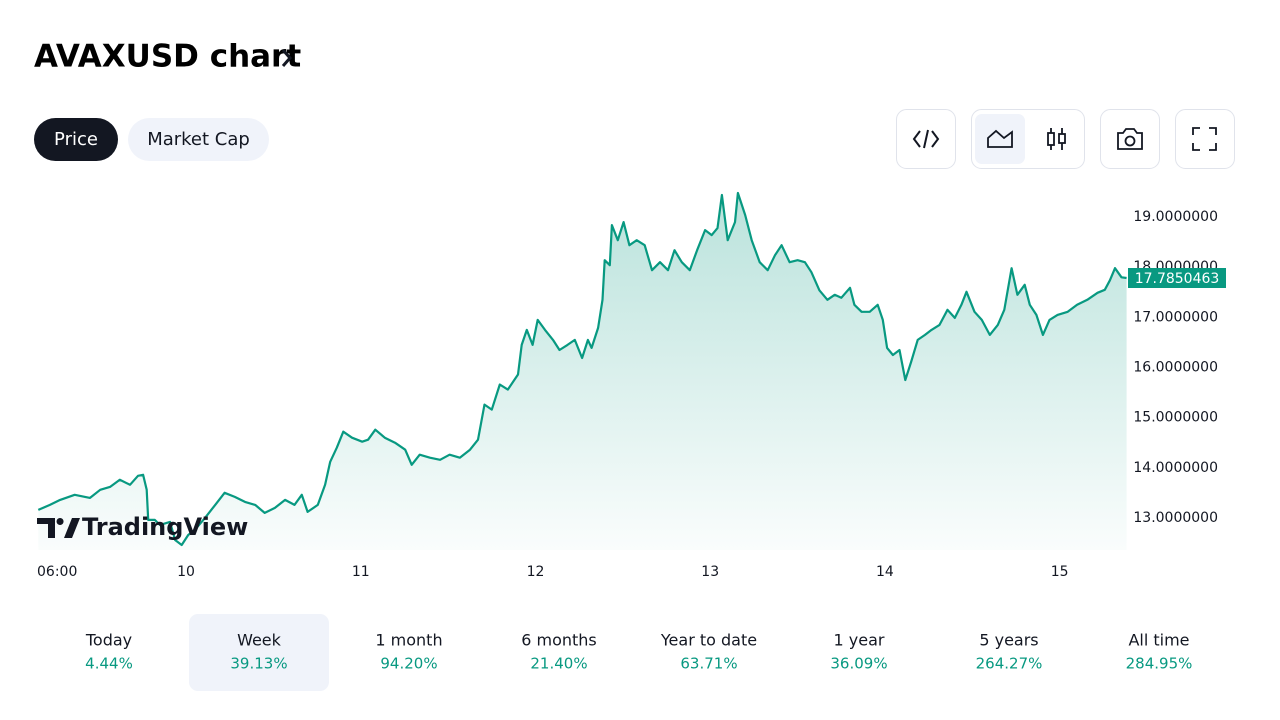 Image resolution: width=1280 pixels, height=720 pixels. I want to click on area-icon, so click(1000, 138).